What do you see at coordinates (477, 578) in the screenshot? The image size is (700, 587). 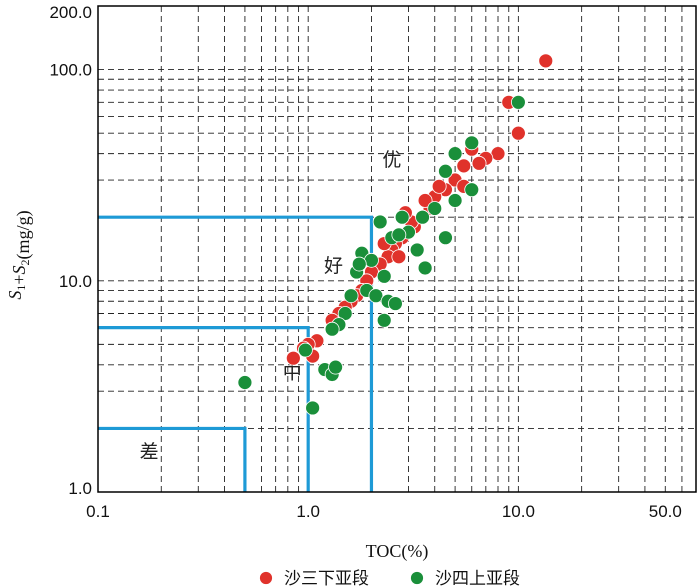 I see `legend-label-shasi: 沙四上亚段` at bounding box center [477, 578].